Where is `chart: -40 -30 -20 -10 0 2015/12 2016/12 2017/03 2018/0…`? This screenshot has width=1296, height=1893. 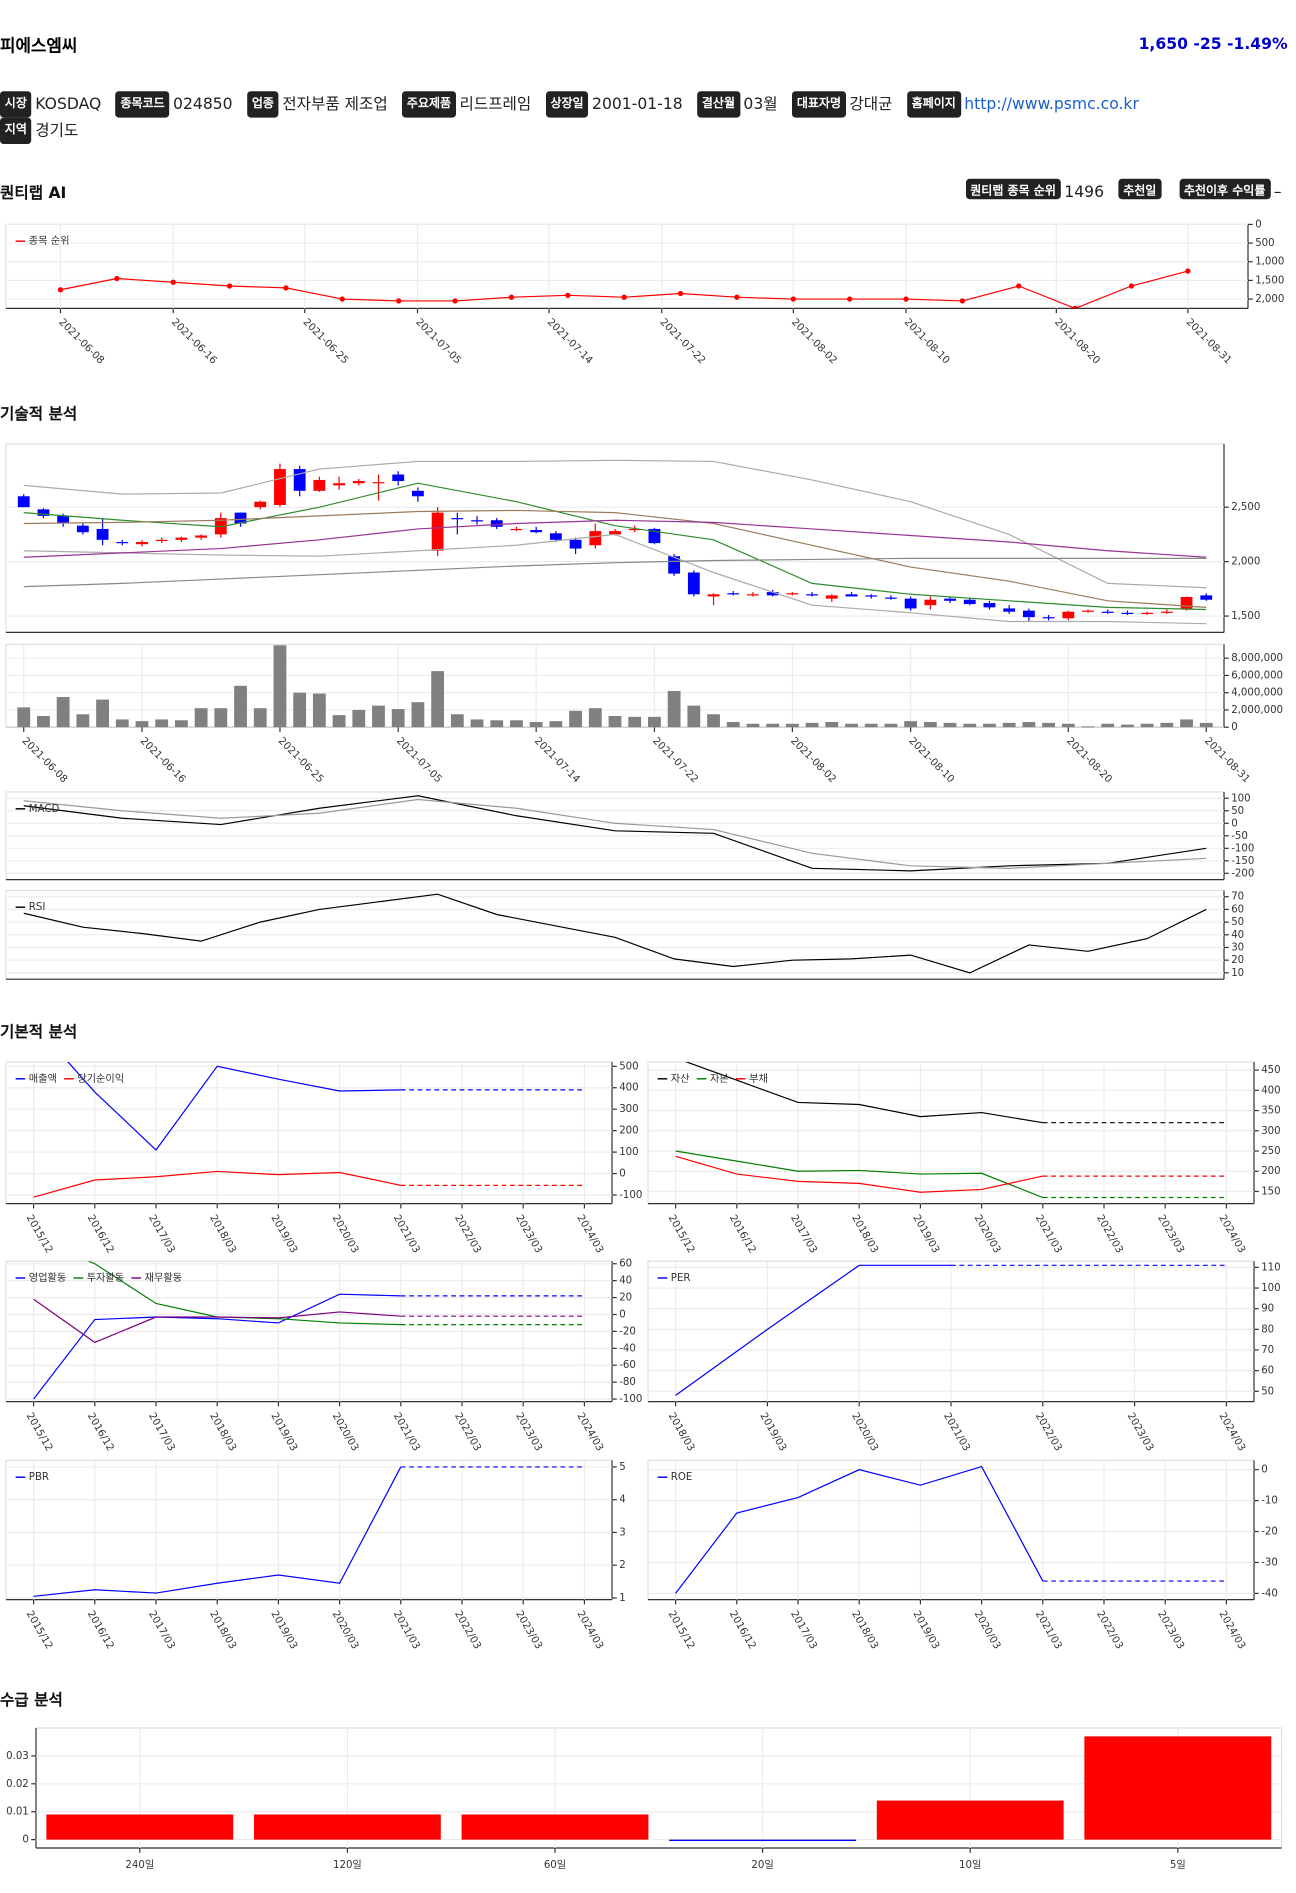 chart: -40 -30 -20 -10 0 2015/12 2016/12 2017/03 2018/0… is located at coordinates (962, 1555).